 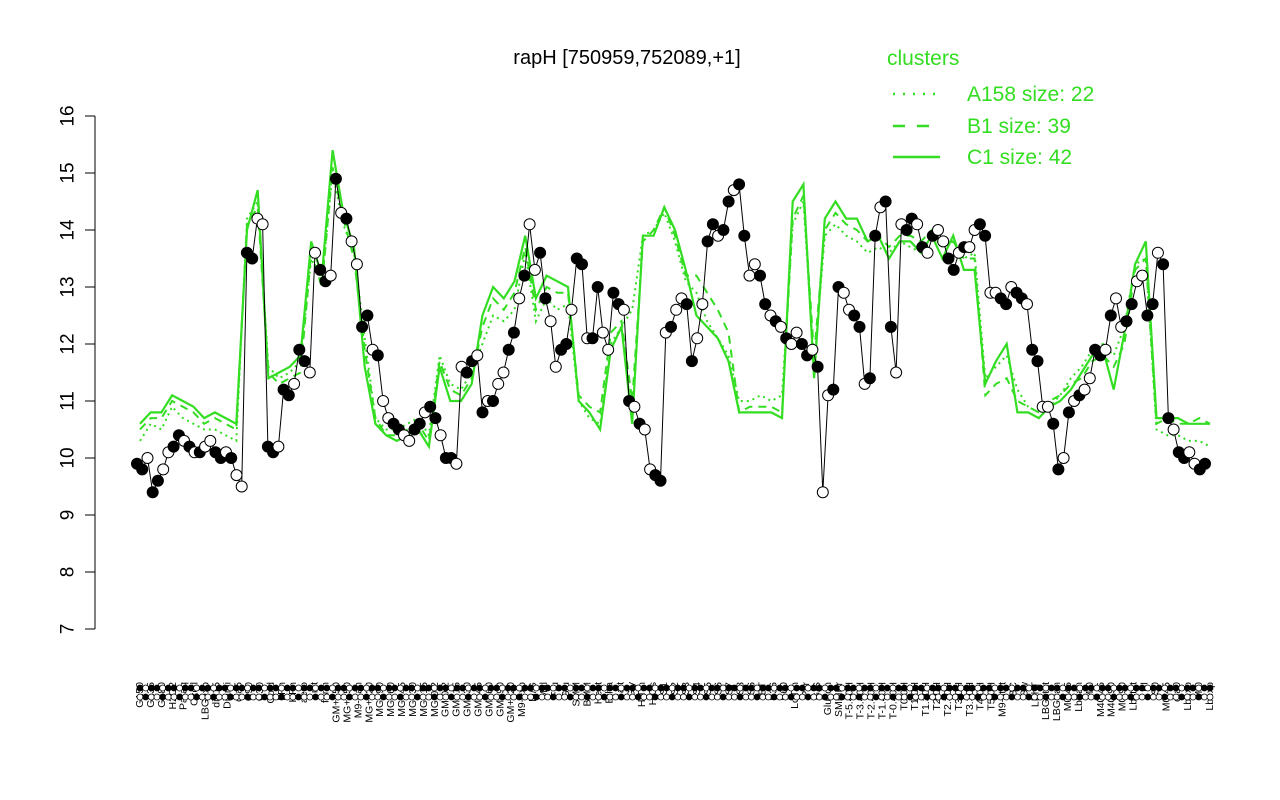 What do you see at coordinates (68, 230) in the screenshot?
I see `y-tick-label: 14` at bounding box center [68, 230].